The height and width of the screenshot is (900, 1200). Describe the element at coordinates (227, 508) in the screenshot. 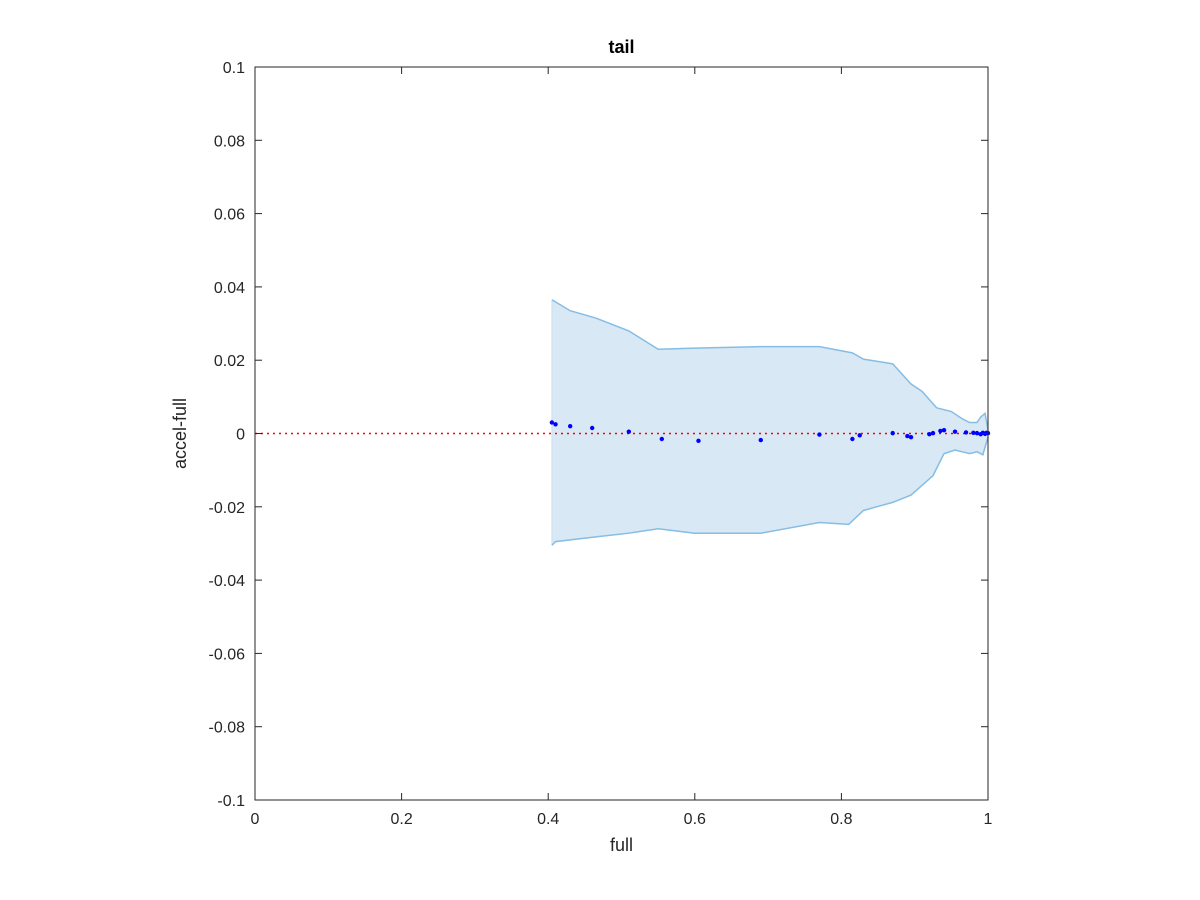

I see `y-tick-label: -0.02` at that location.